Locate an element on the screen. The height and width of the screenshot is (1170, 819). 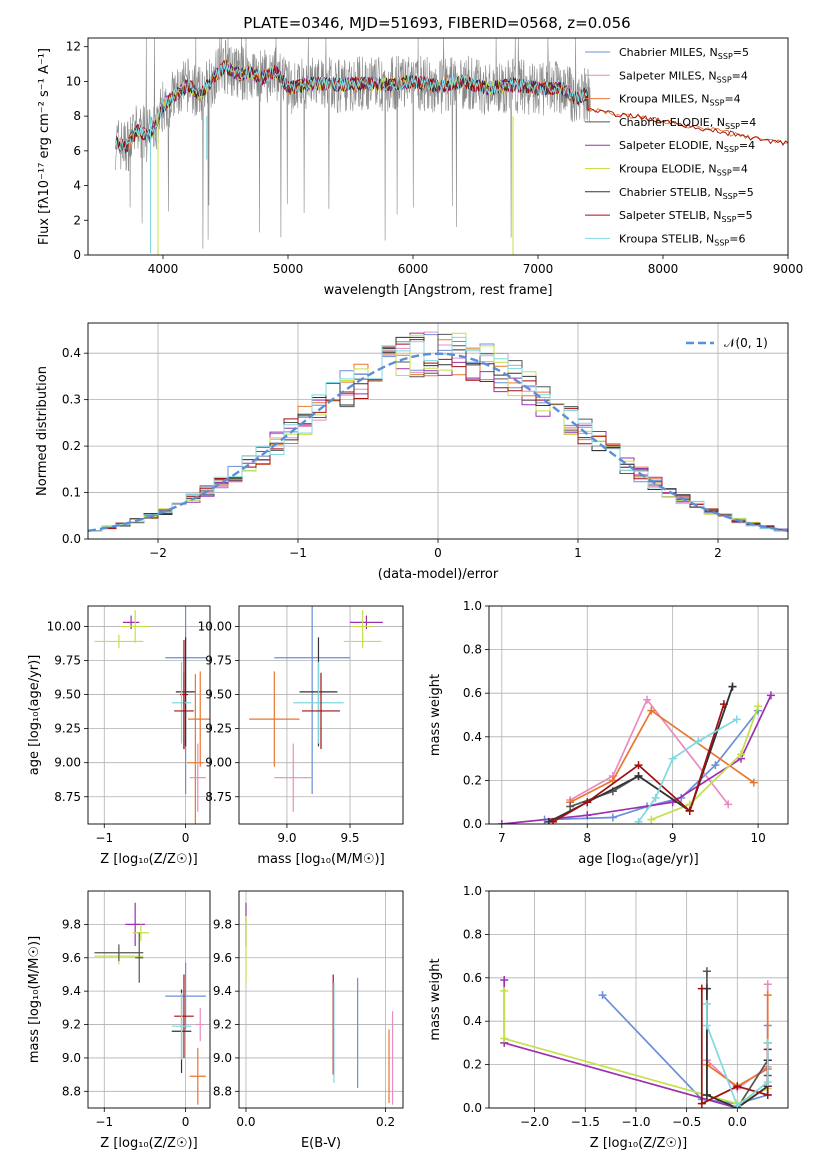
y-tick-label: 0.2 is located at coordinates (472, 780).